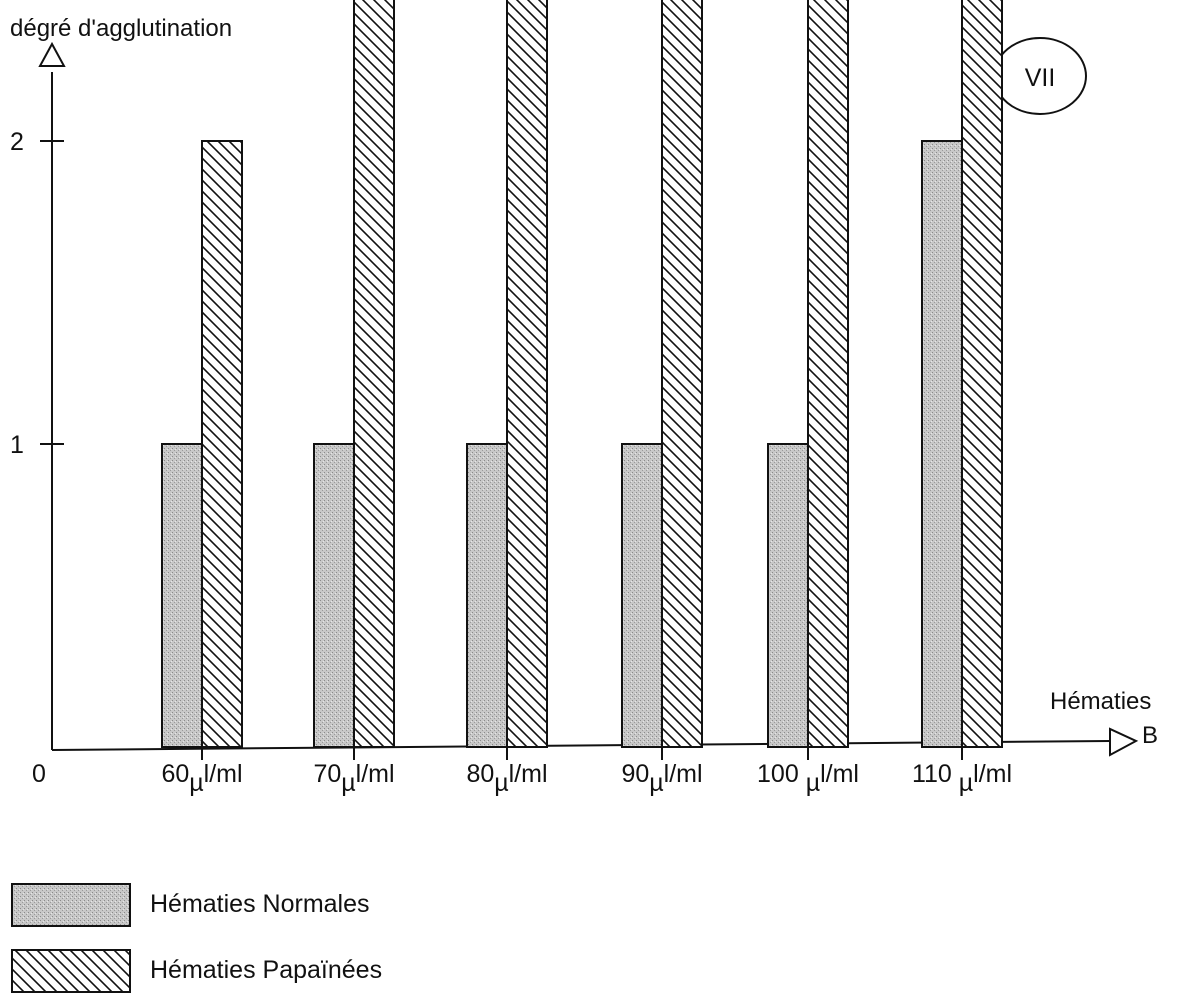  What do you see at coordinates (327, 774) in the screenshot?
I see `category-number: 70` at bounding box center [327, 774].